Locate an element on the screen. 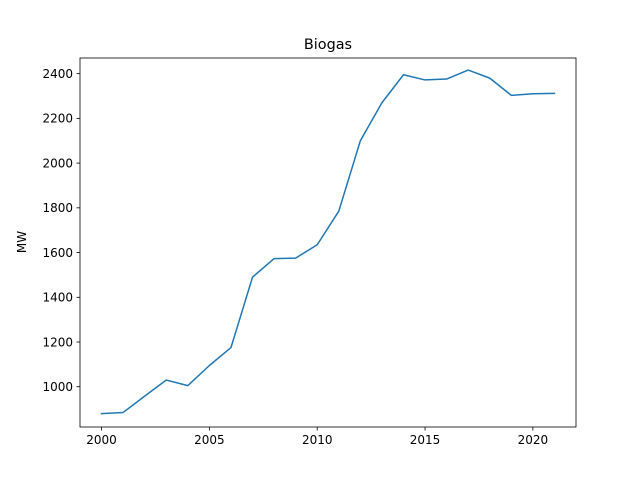 This screenshot has height=480, width=640. x-tick-label: 2020 is located at coordinates (533, 440).